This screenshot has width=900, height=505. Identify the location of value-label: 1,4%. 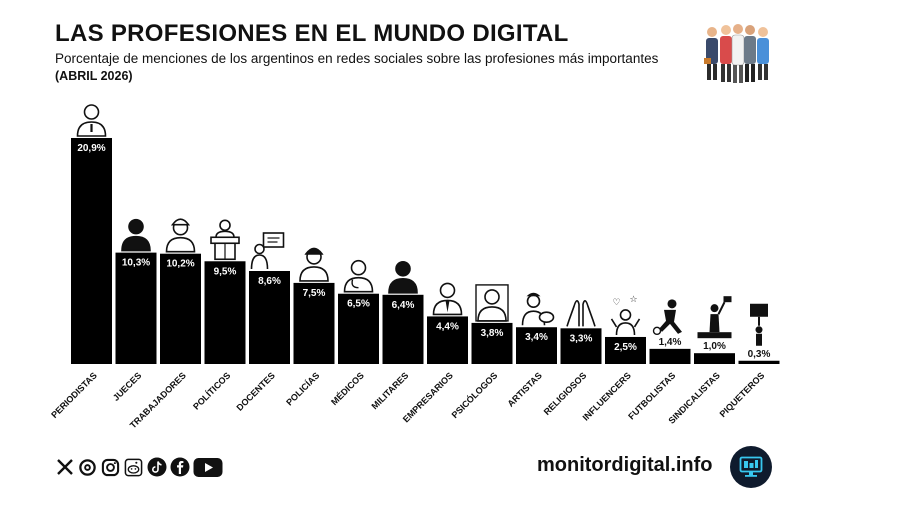
(670, 342).